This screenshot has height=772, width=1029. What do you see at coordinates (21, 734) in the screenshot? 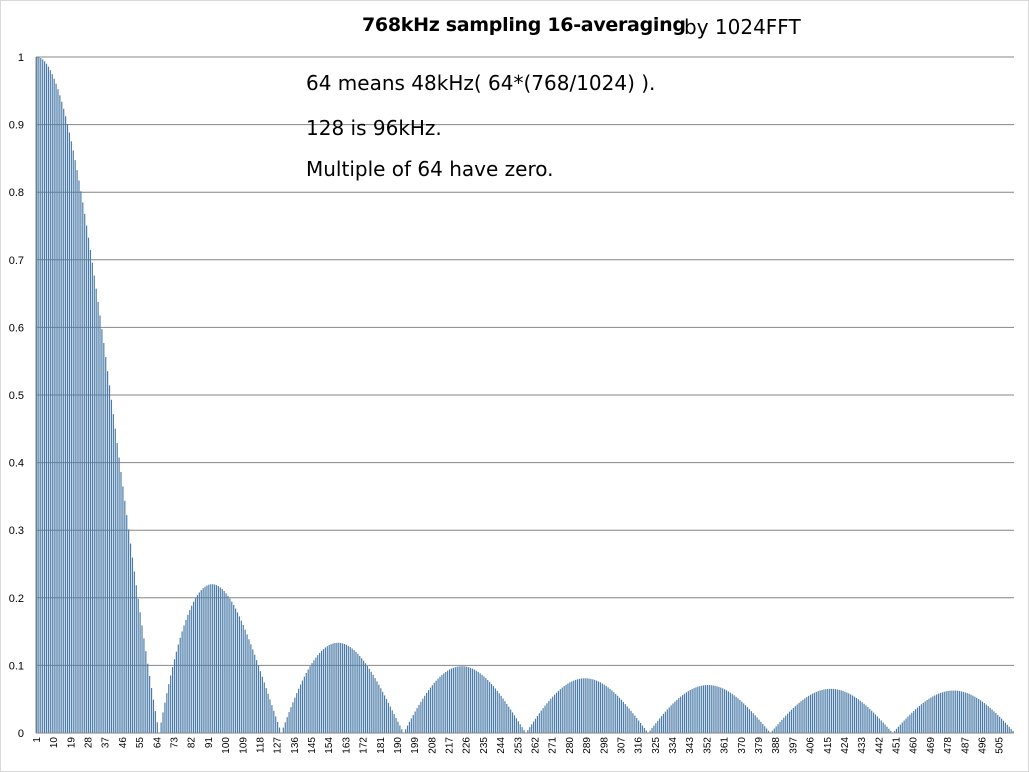
I see `y-tick-label: 0` at bounding box center [21, 734].